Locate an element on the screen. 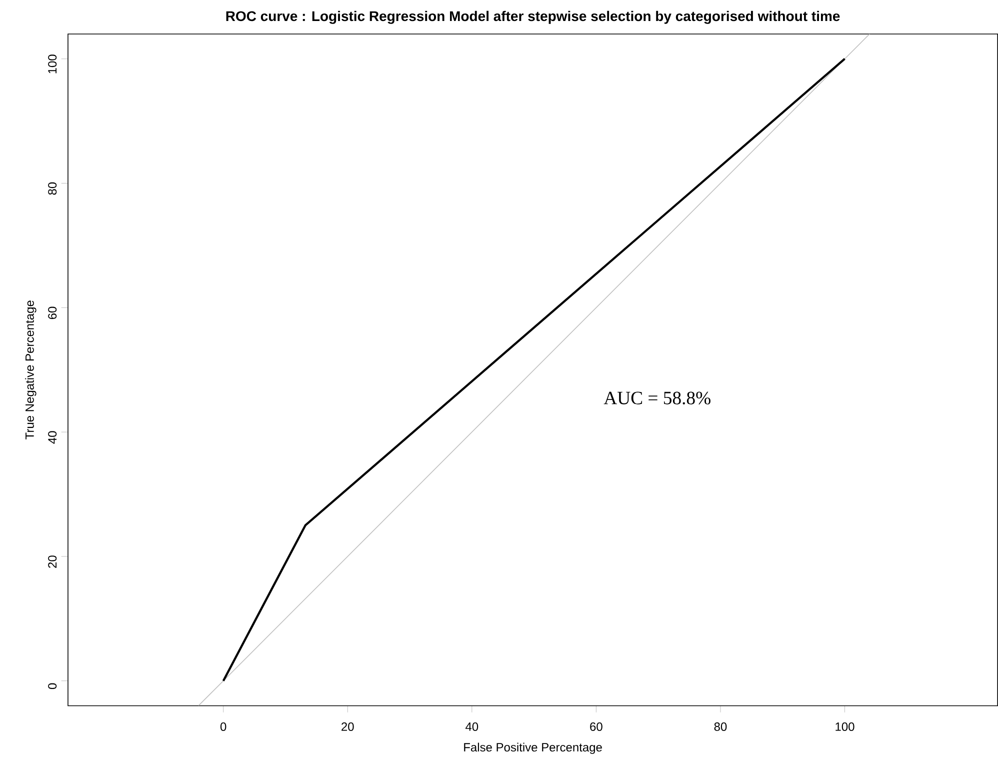 The image size is (998, 766). y-tick-label: 0 is located at coordinates (52, 686).